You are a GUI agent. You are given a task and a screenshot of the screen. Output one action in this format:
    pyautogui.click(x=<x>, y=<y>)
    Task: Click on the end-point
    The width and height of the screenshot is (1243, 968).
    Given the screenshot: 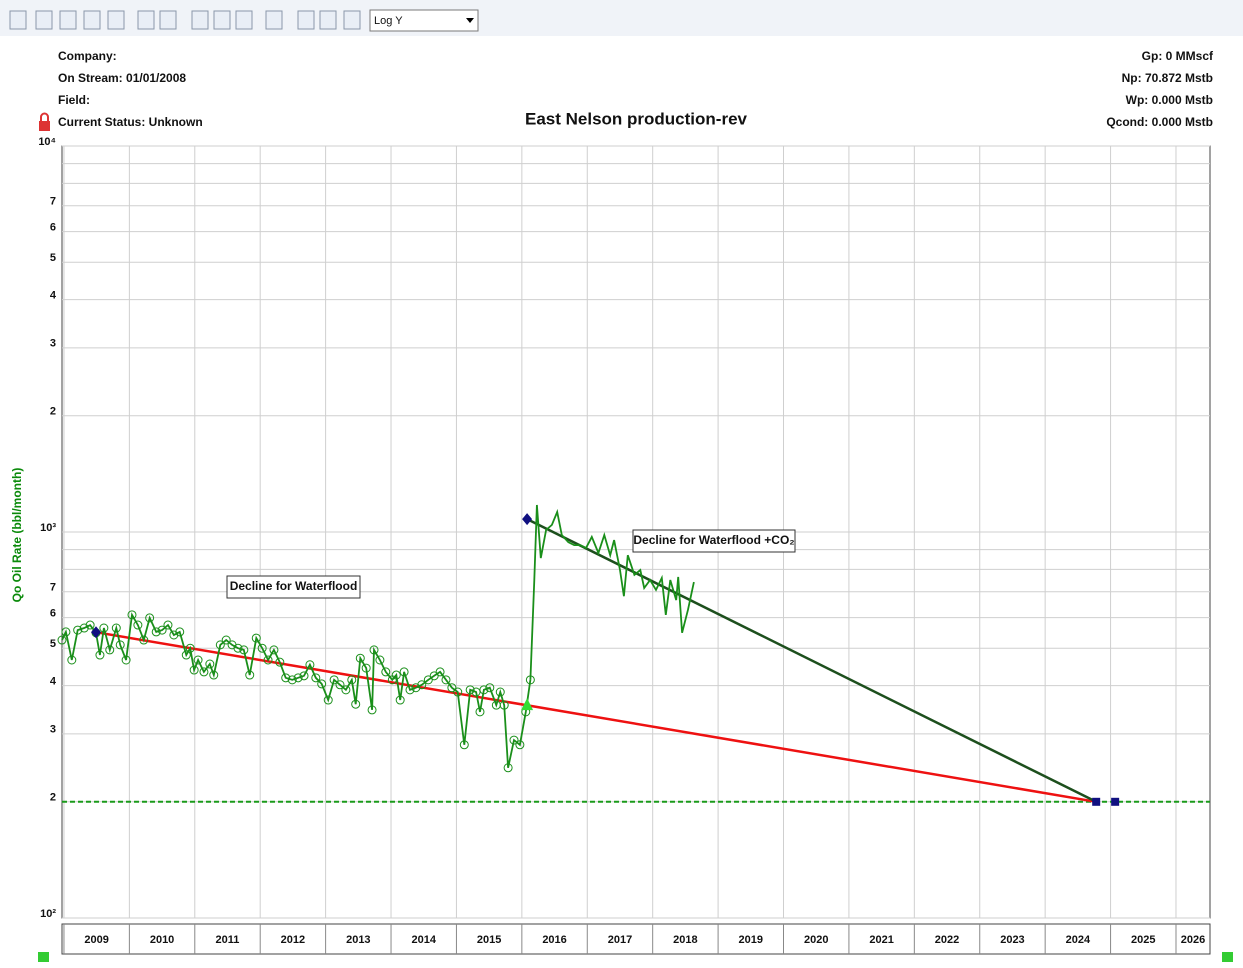 What is the action you would take?
    pyautogui.click(x=1096, y=801)
    